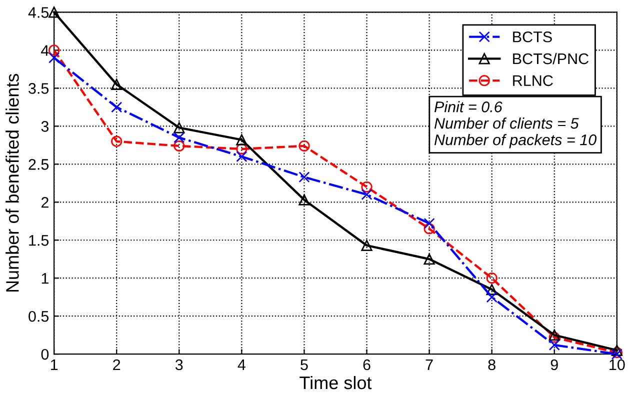 This screenshot has width=636, height=407. I want to click on y-tick-label: 4, so click(45, 50).